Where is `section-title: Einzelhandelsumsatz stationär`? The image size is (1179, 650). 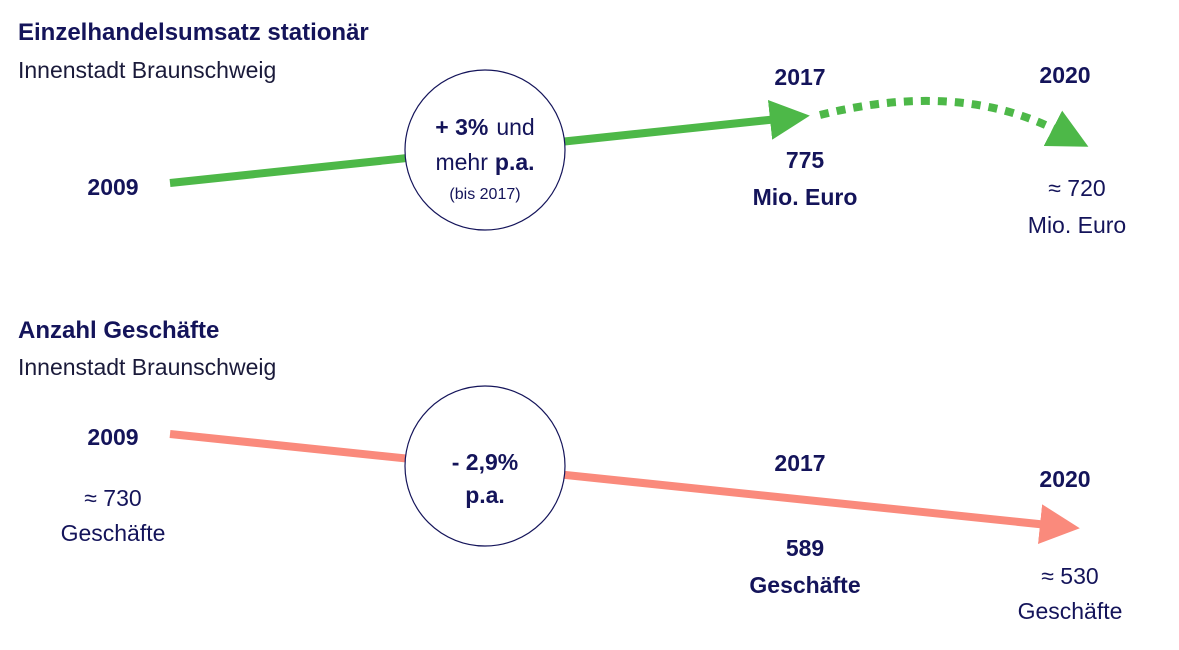 section-title: Einzelhandelsumsatz stationär is located at coordinates (193, 32).